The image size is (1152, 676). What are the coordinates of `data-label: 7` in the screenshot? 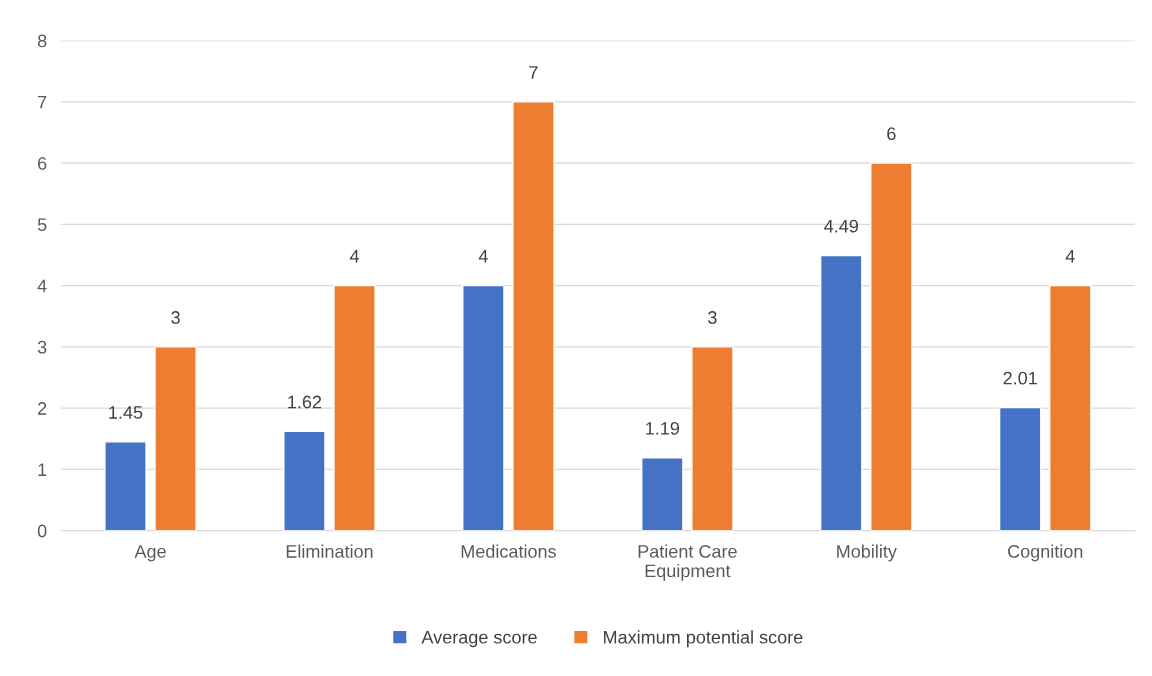 It's located at (533, 72).